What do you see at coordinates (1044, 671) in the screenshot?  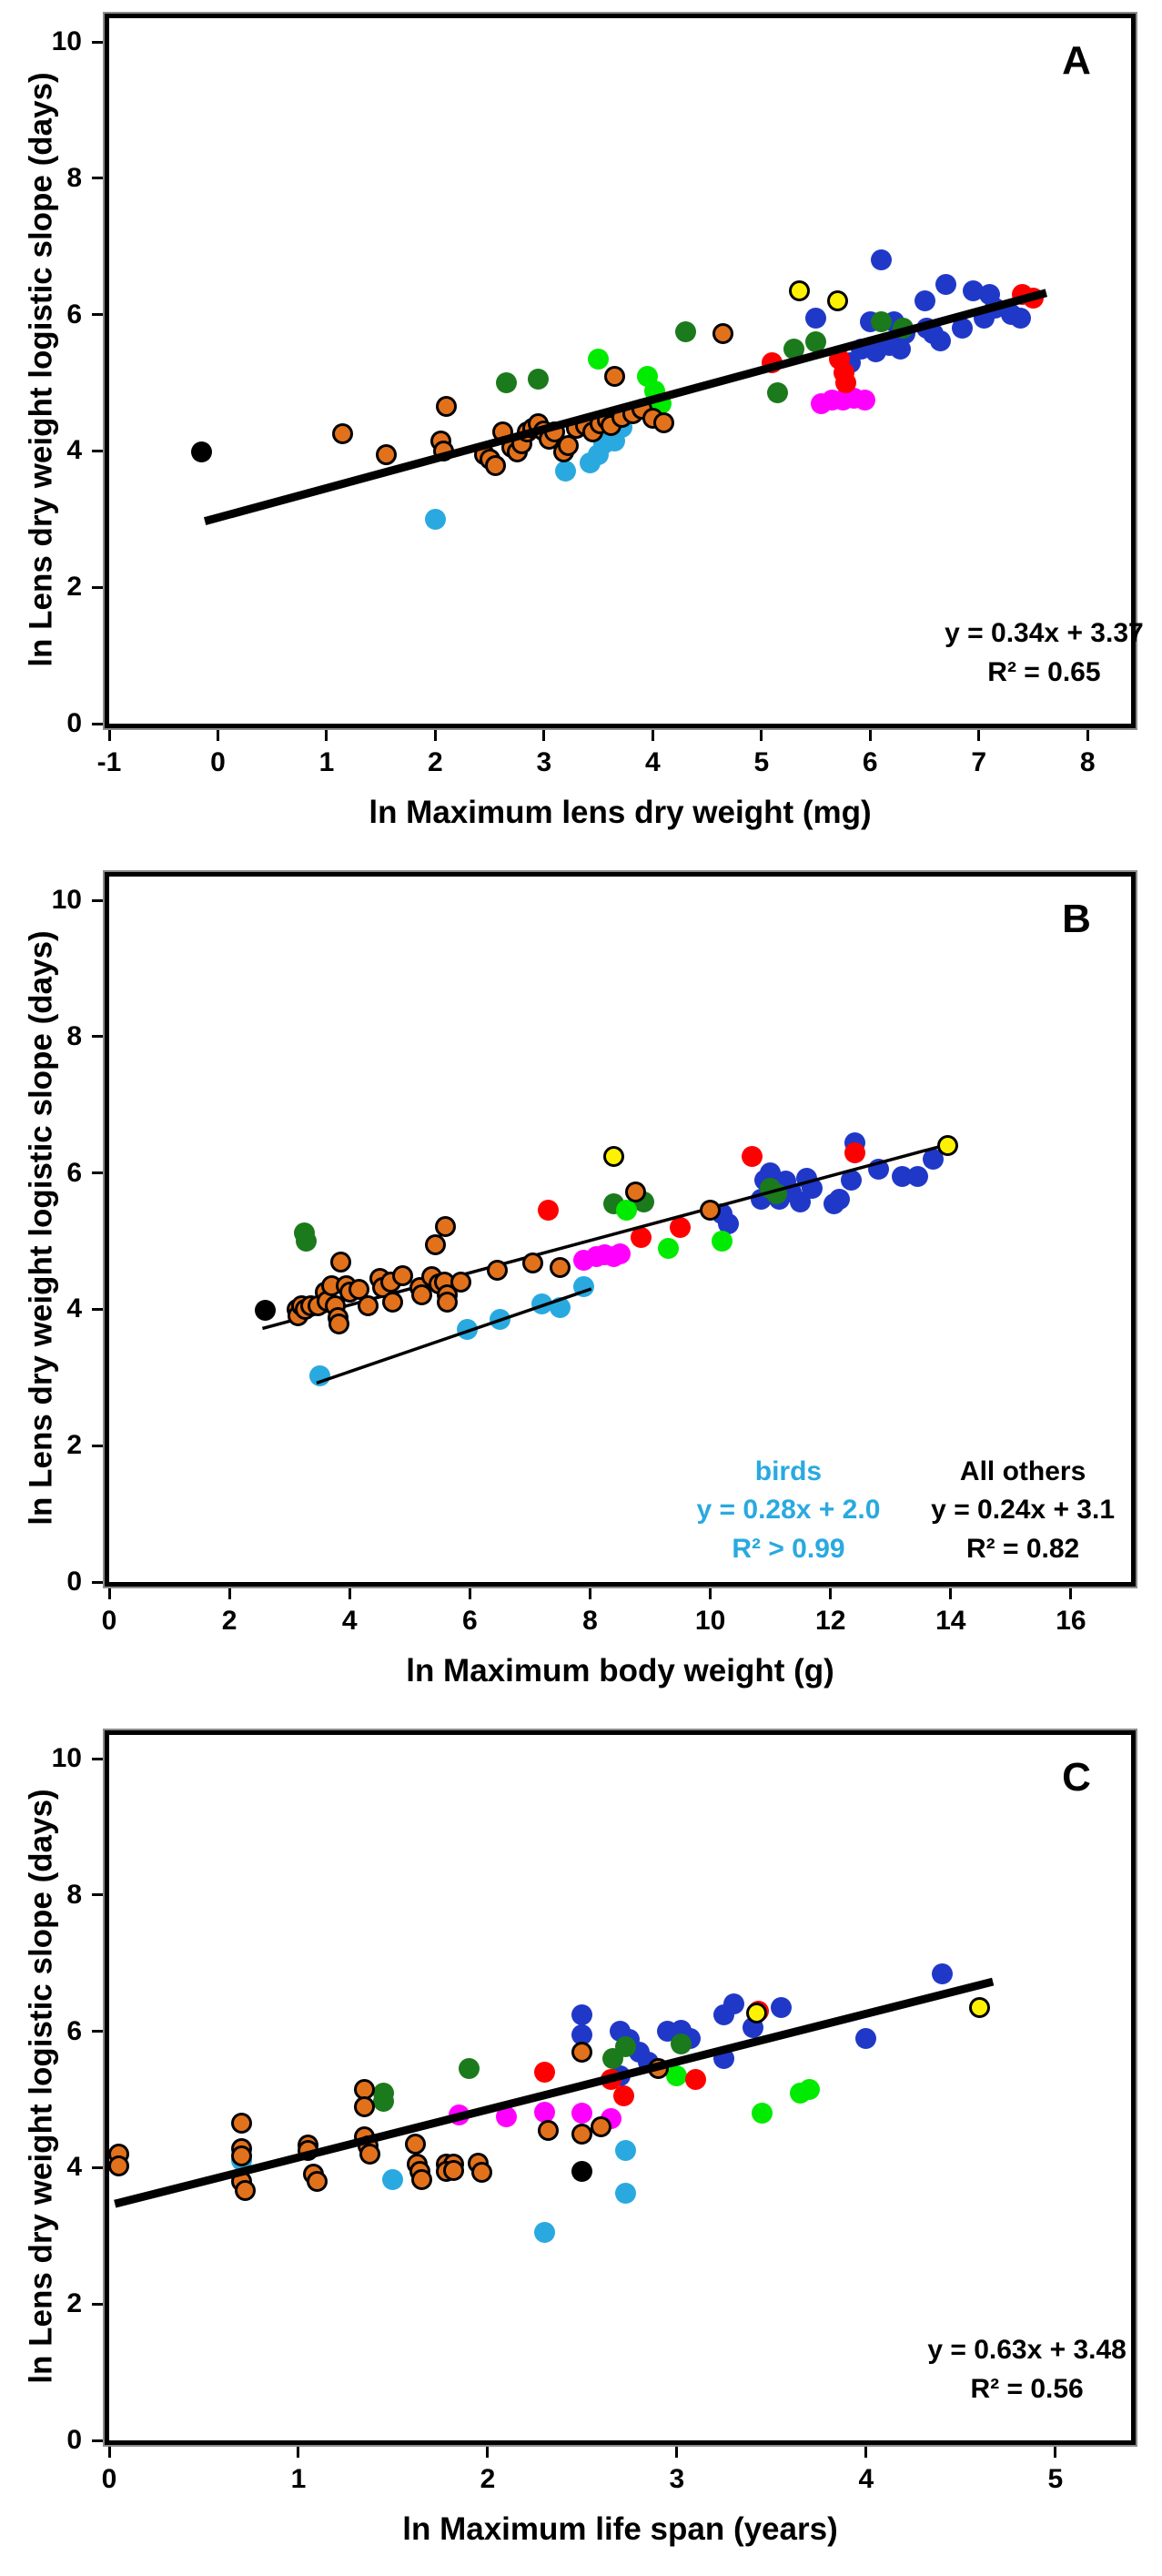 I see `annotation-a-1: R² = 0.65` at bounding box center [1044, 671].